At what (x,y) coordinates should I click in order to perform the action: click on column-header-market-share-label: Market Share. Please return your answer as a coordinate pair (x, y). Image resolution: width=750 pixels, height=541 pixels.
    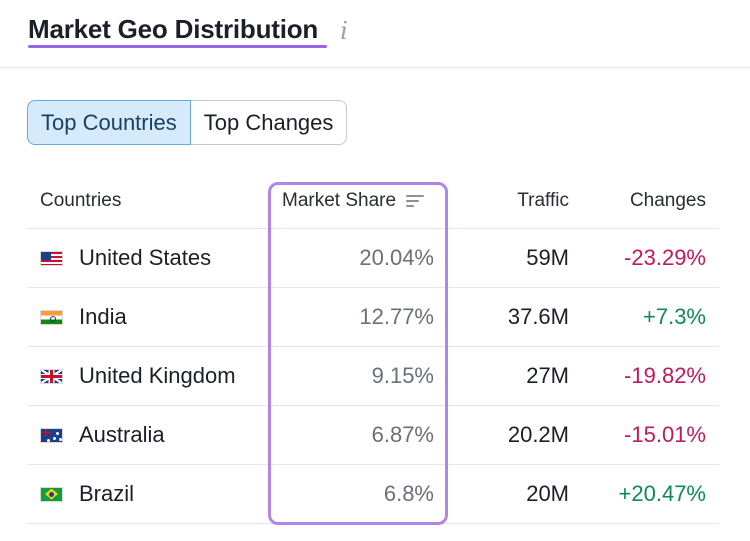
    Looking at the image, I should click on (339, 200).